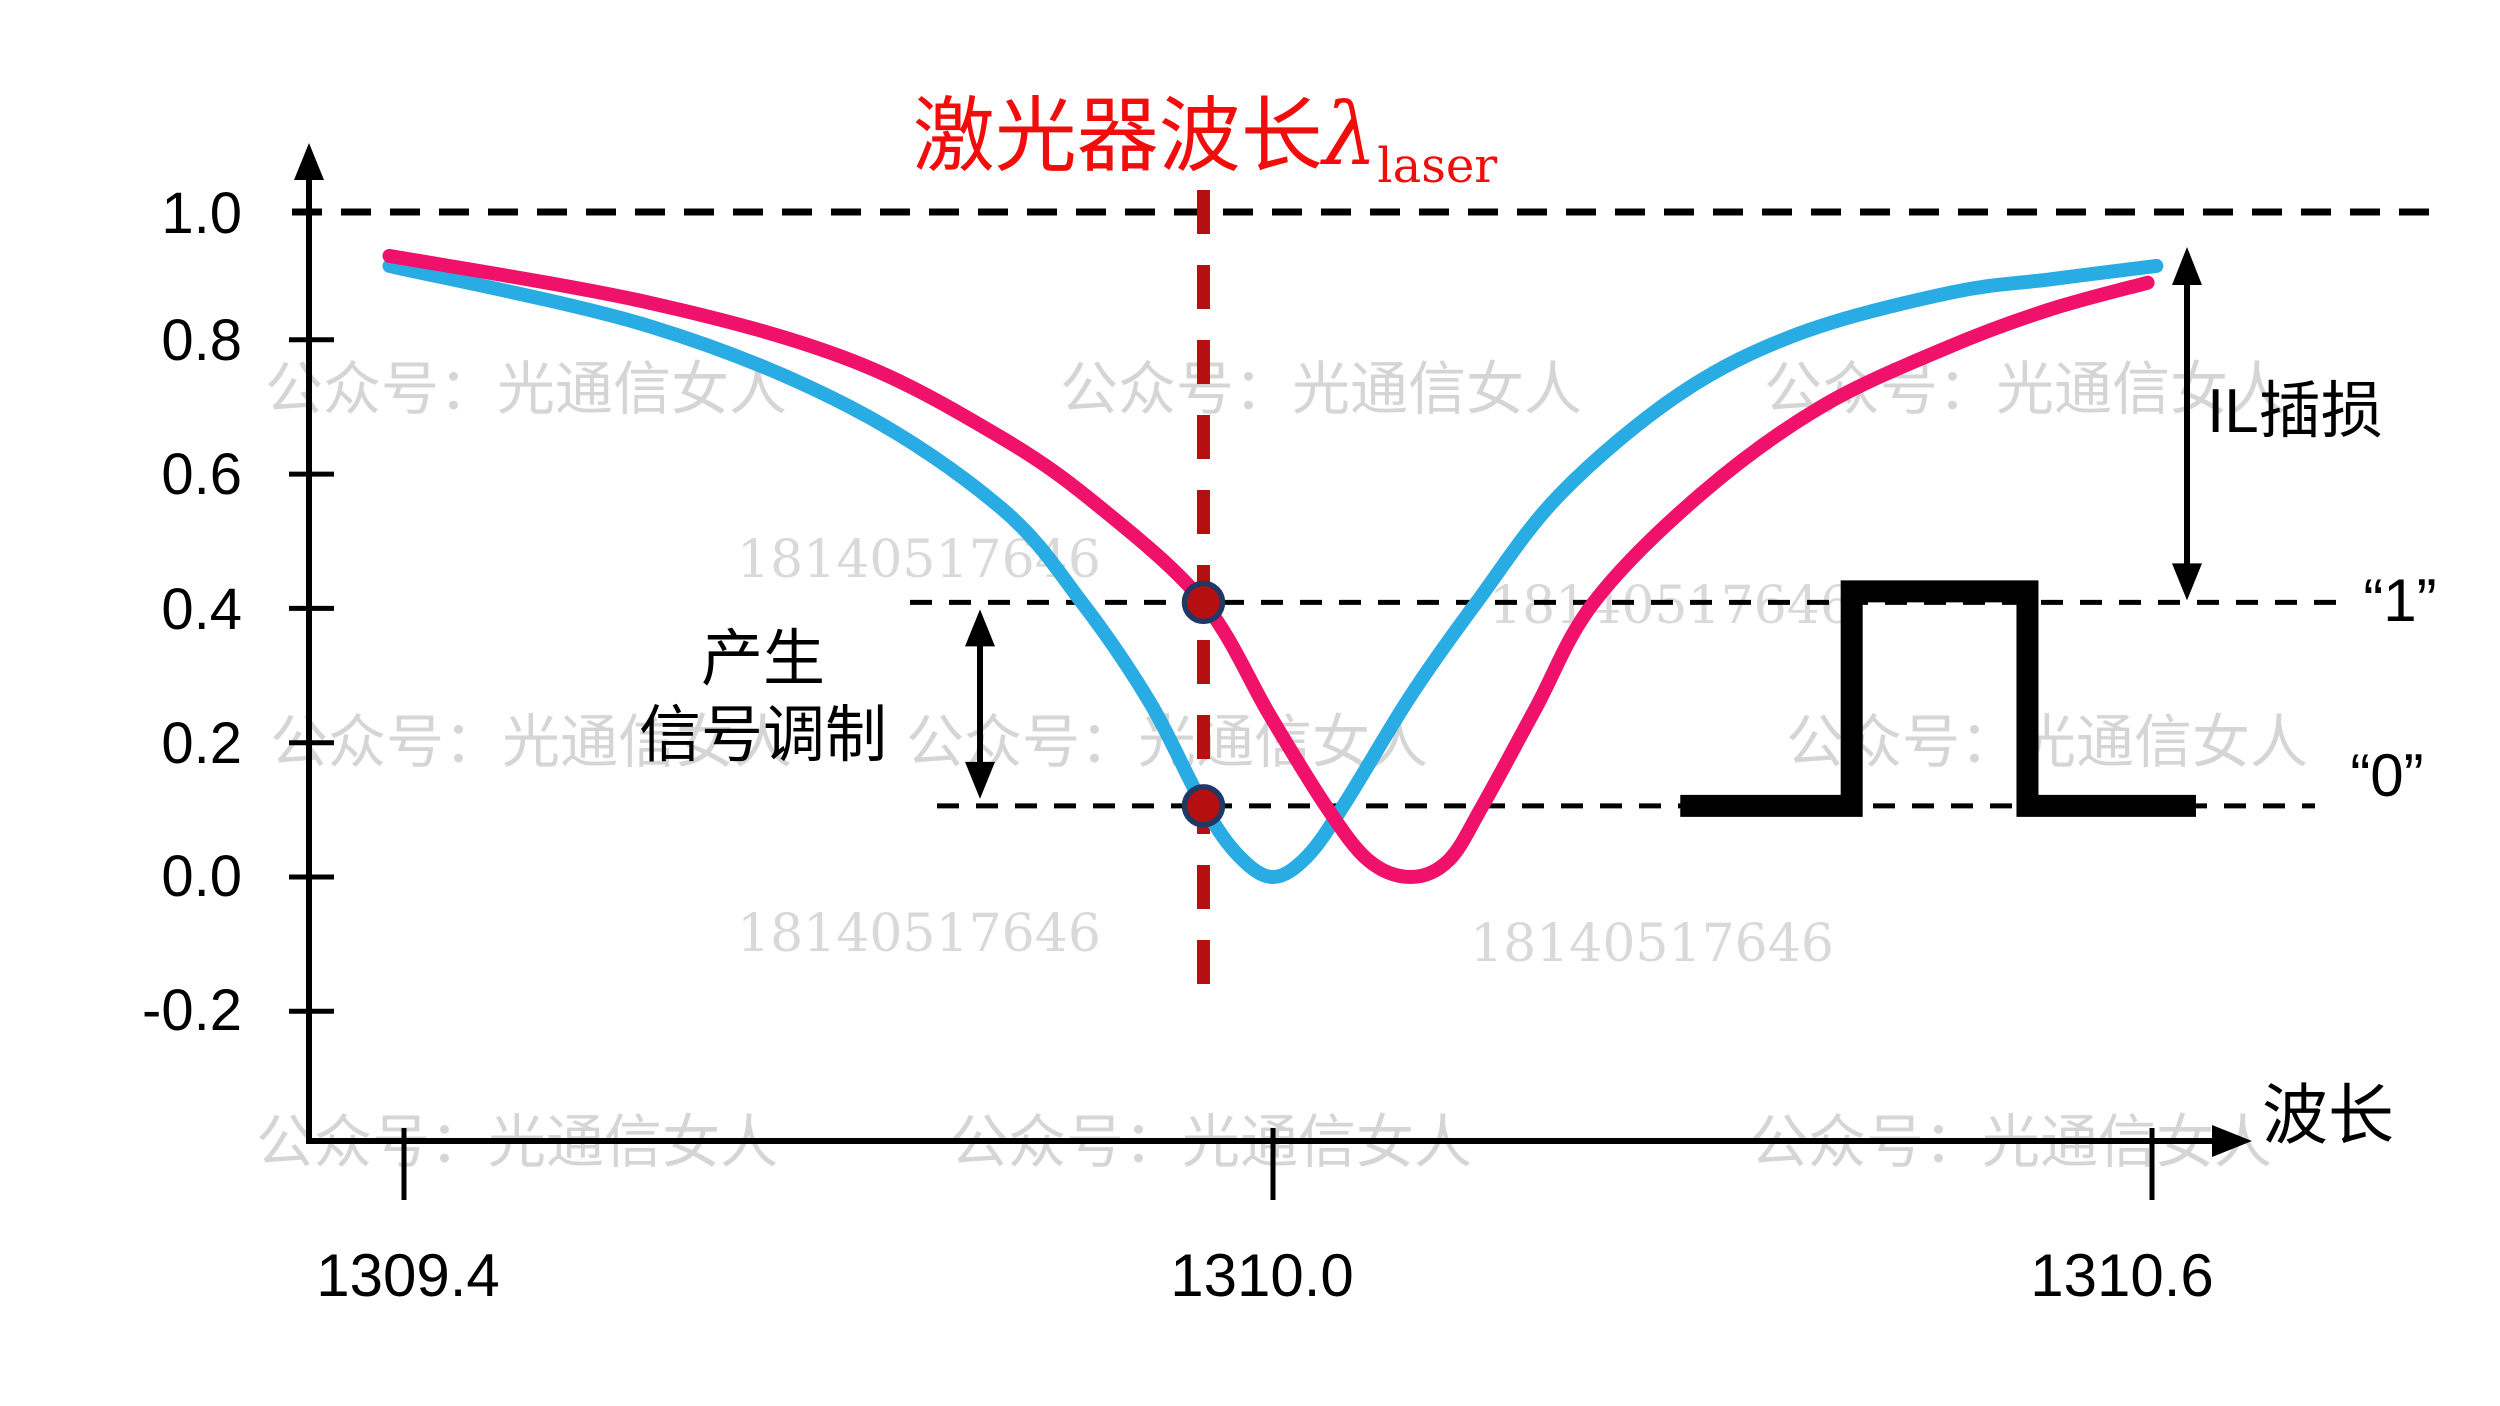  Describe the element at coordinates (2187, 266) in the screenshot. I see `insertion-loss-arrow-up-icon` at that location.